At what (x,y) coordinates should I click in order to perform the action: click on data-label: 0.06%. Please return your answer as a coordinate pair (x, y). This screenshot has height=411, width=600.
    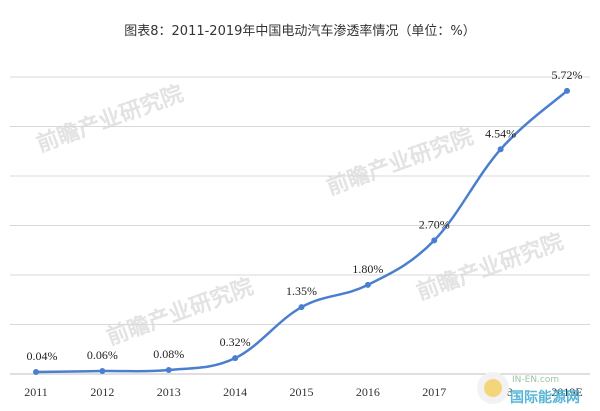
    Looking at the image, I should click on (102, 355).